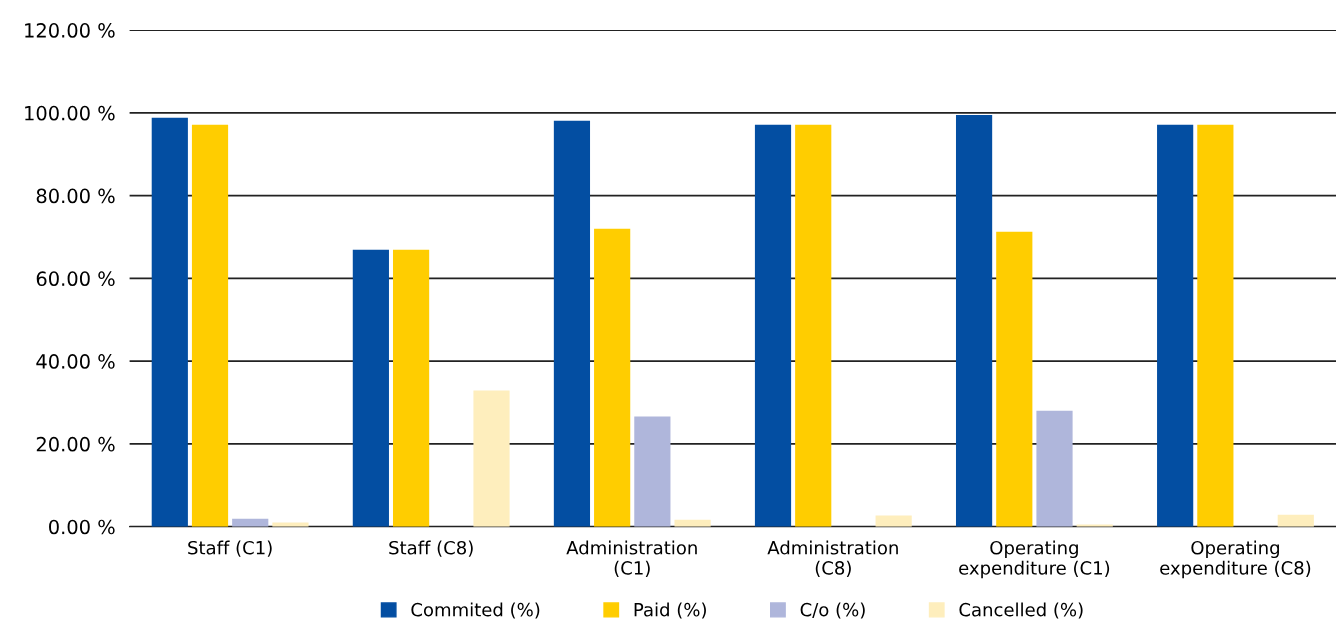 This screenshot has width=1336, height=627. I want to click on legend-label: Cancelled (%), so click(1021, 610).